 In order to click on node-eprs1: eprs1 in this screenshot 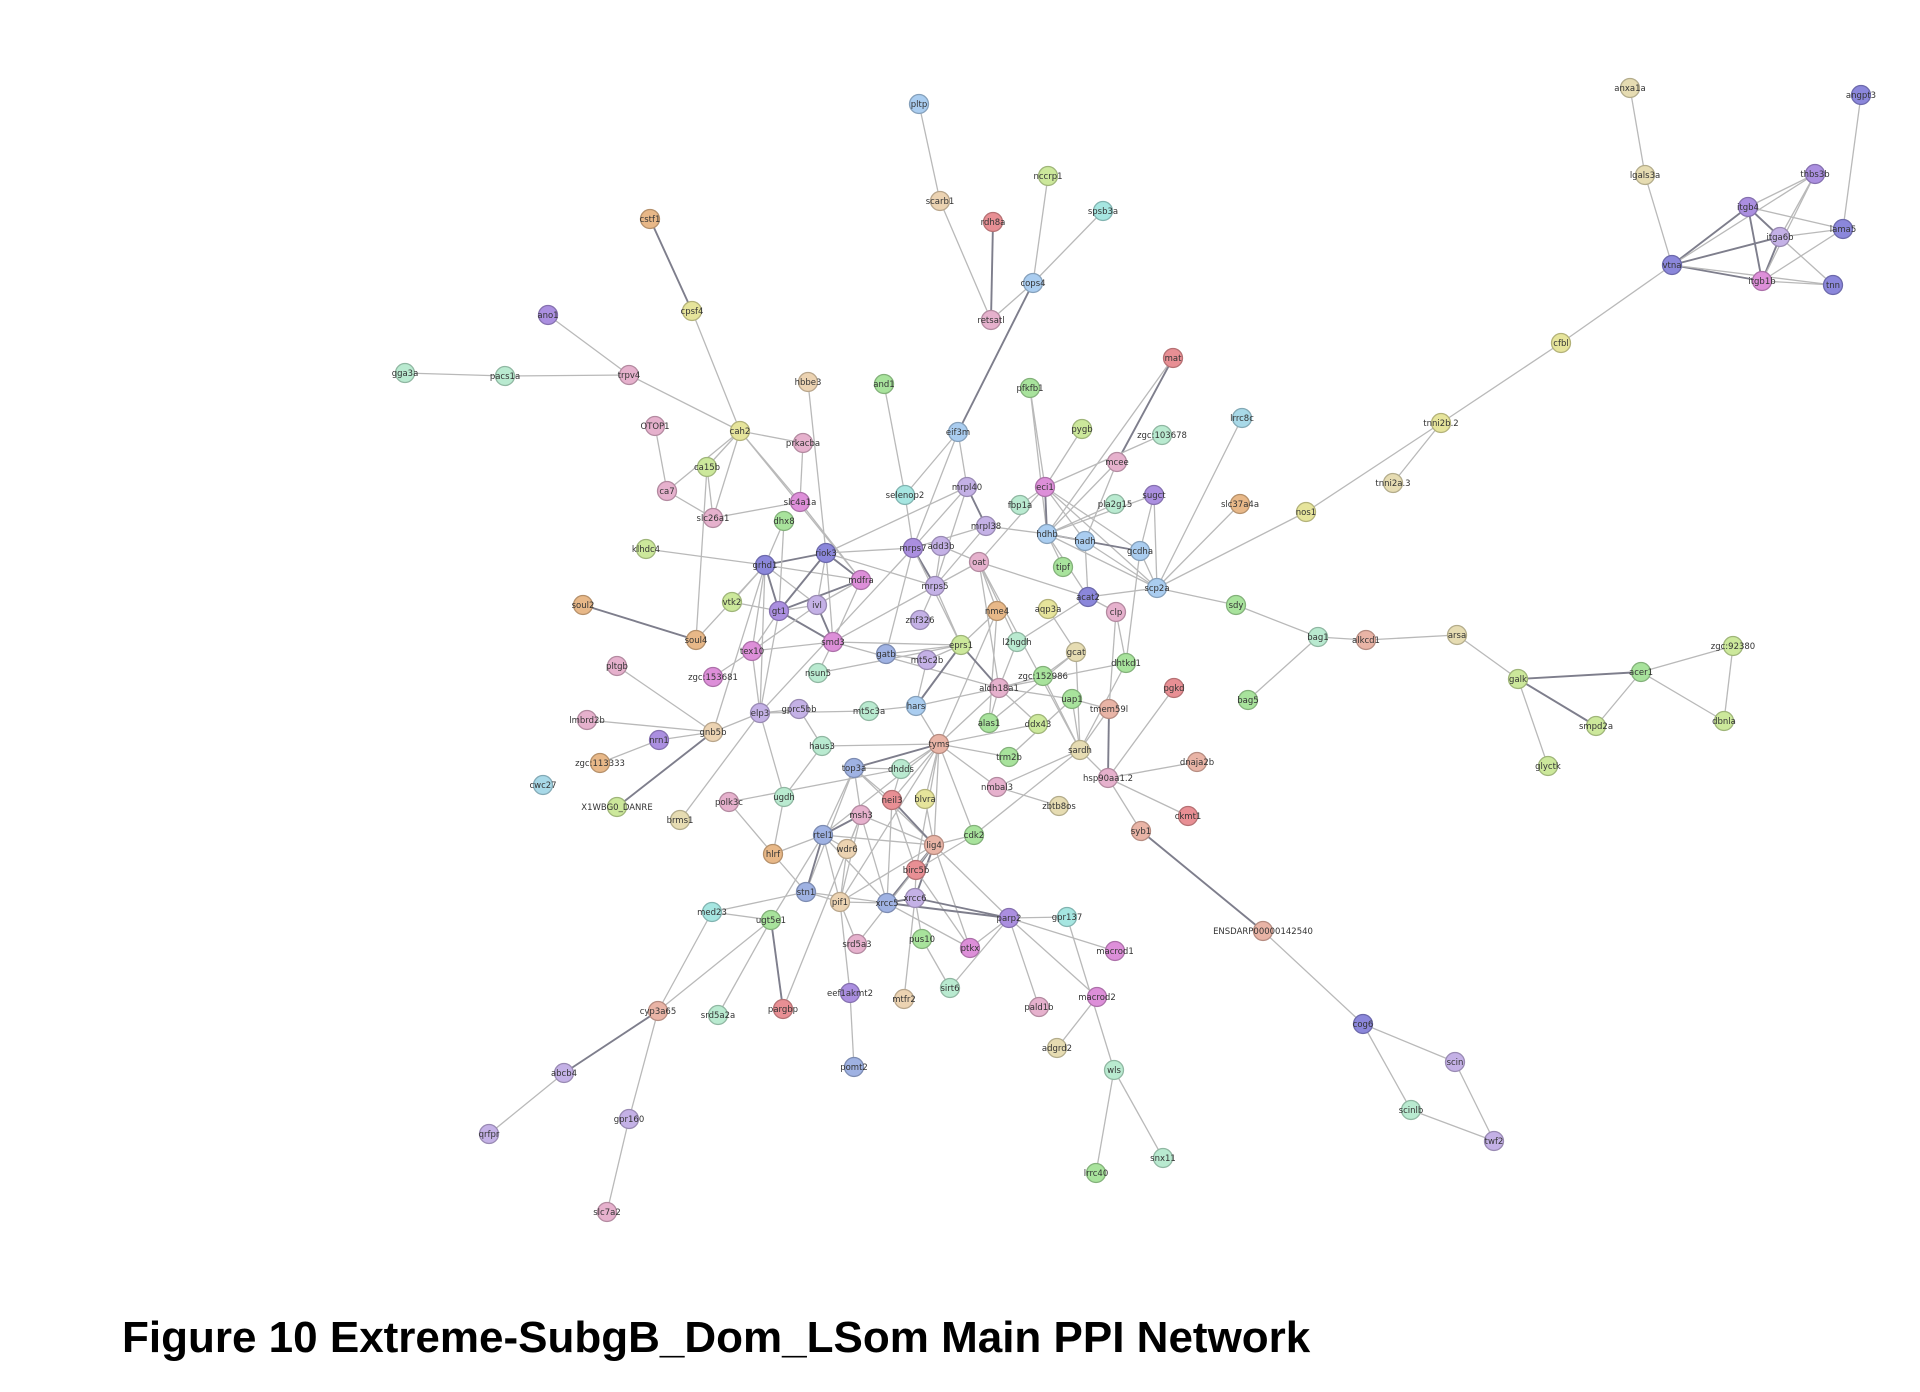, I will do `click(961, 645)`.